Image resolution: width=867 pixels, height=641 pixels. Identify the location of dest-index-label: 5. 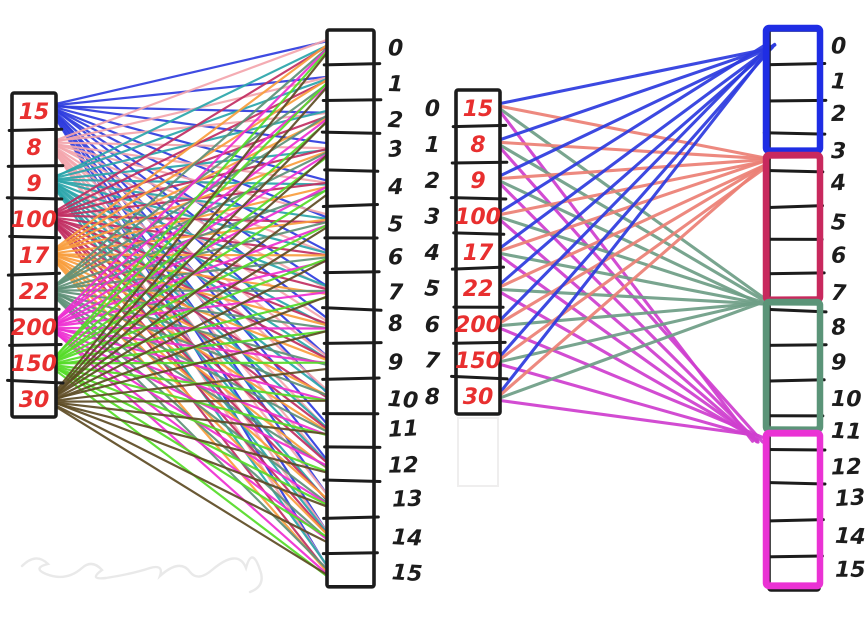
(838, 223).